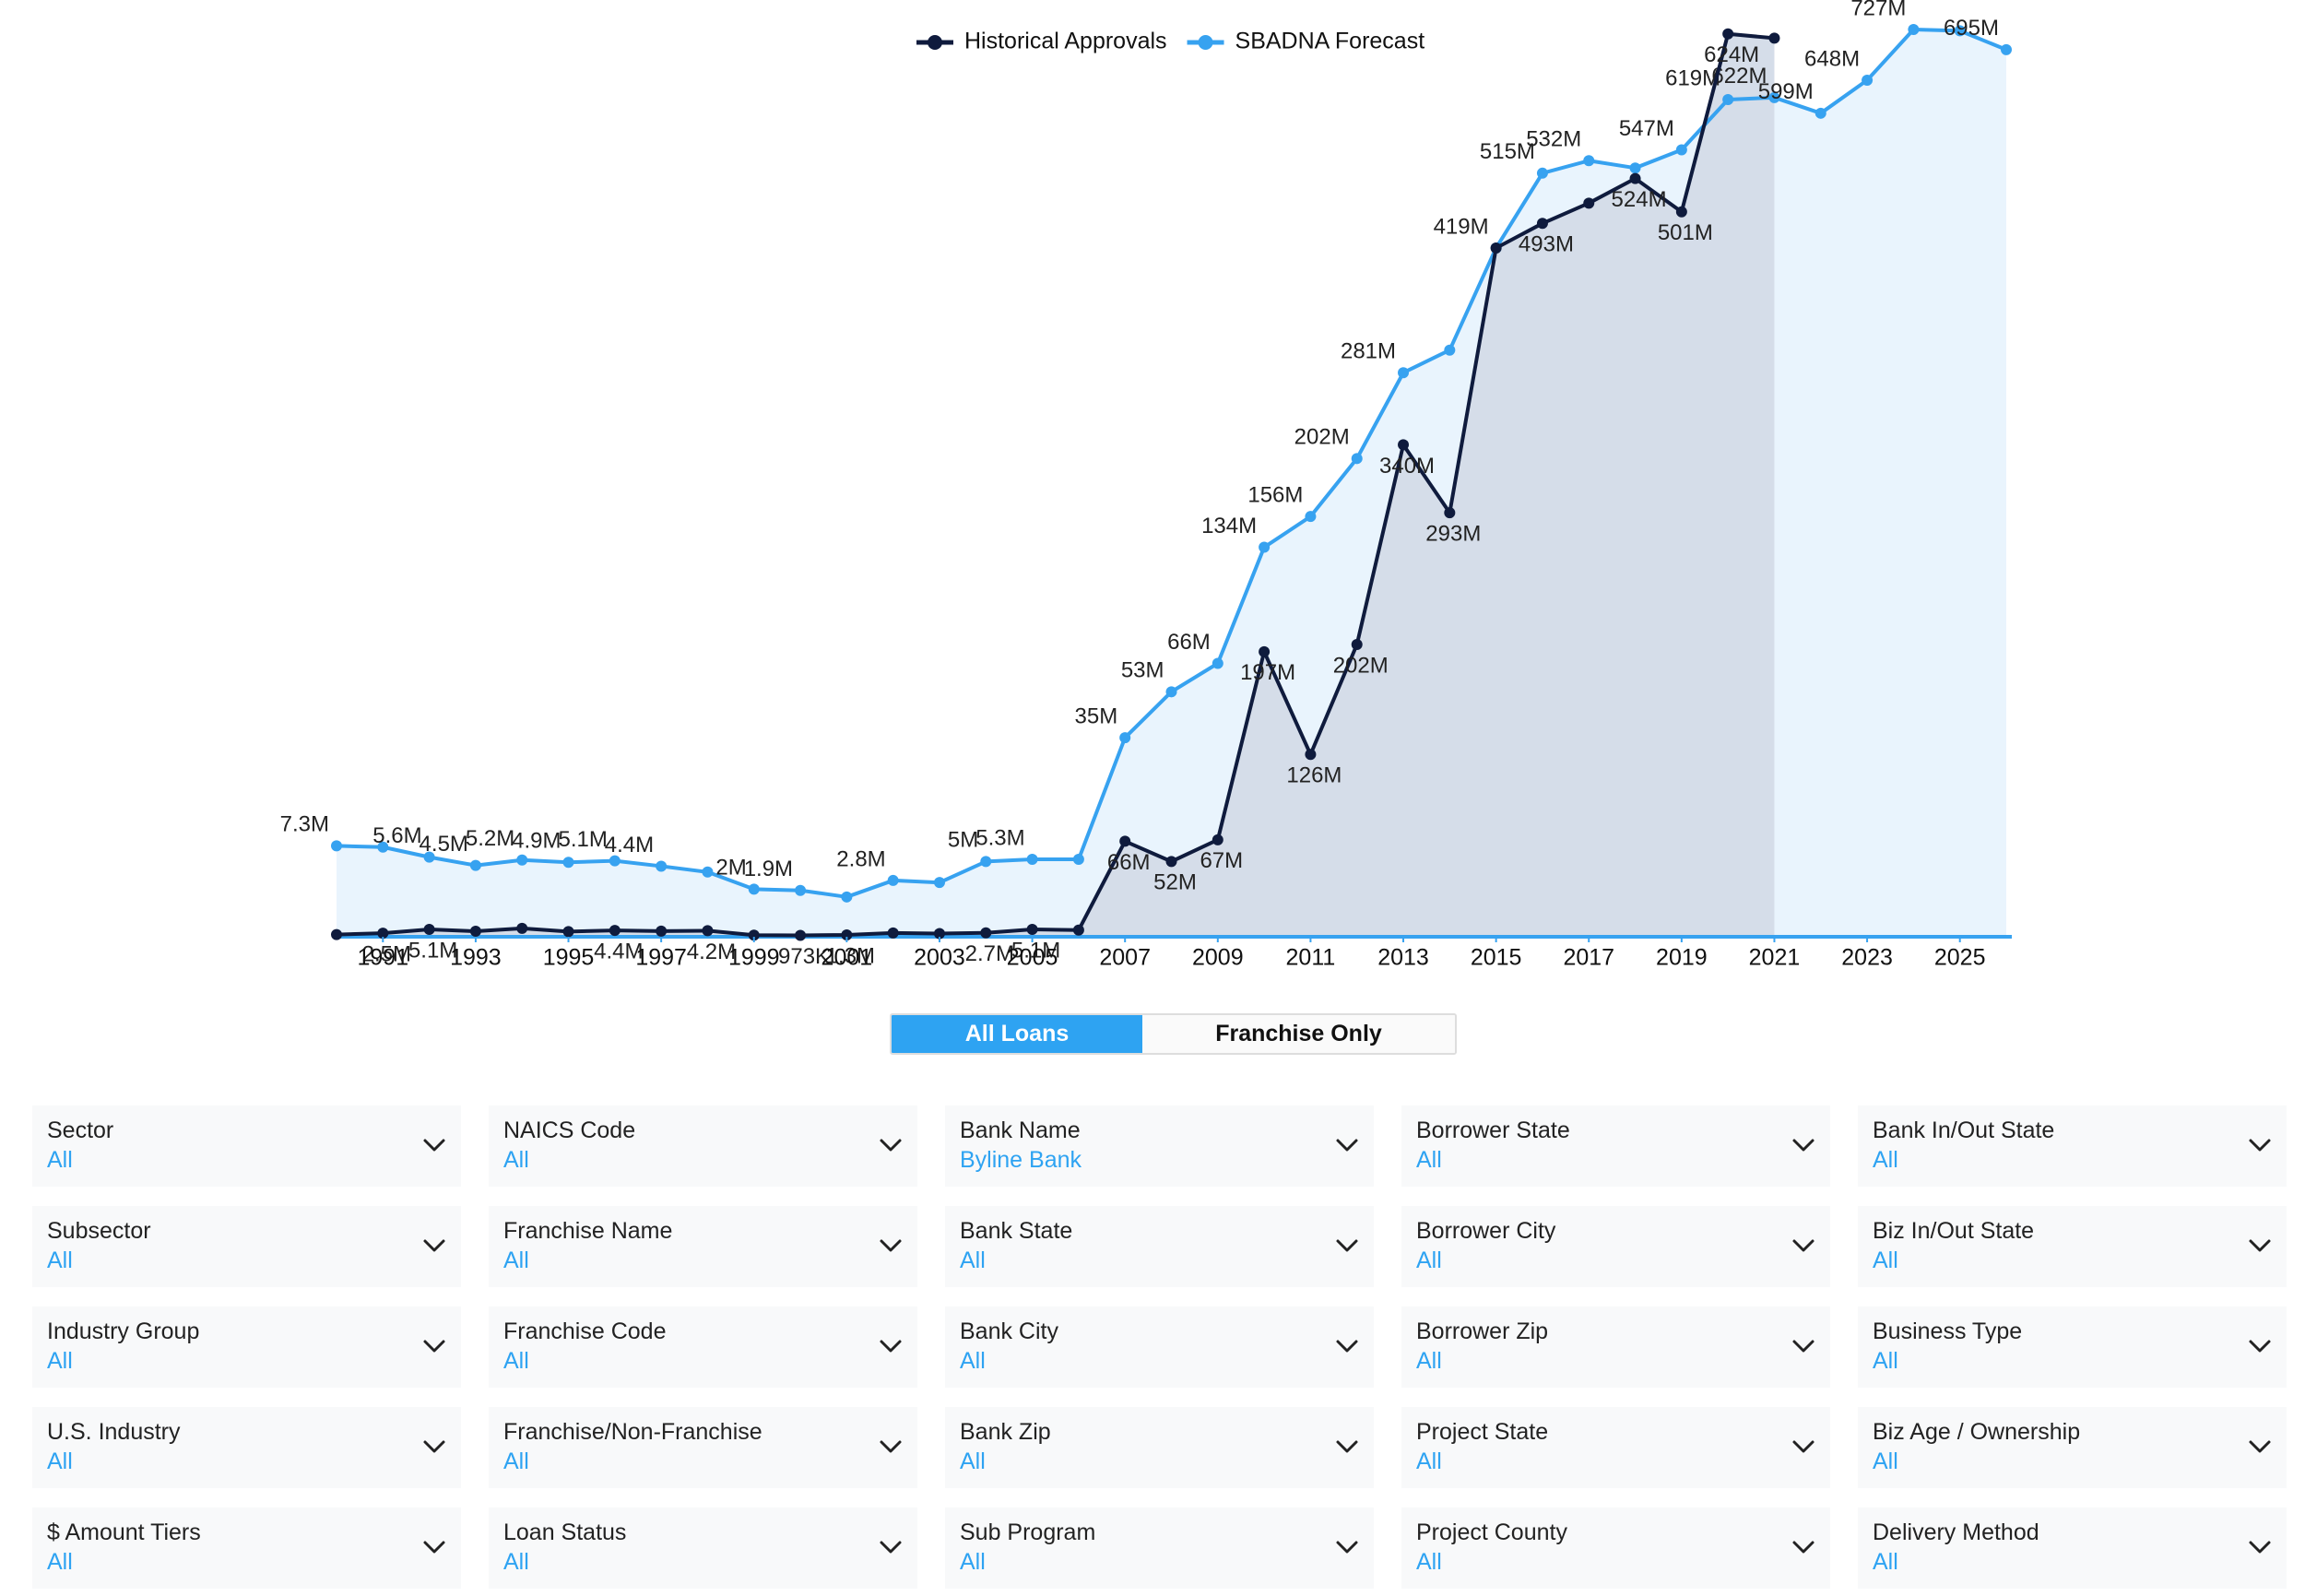 The height and width of the screenshot is (1596, 2305). I want to click on legend-dot, so click(935, 42).